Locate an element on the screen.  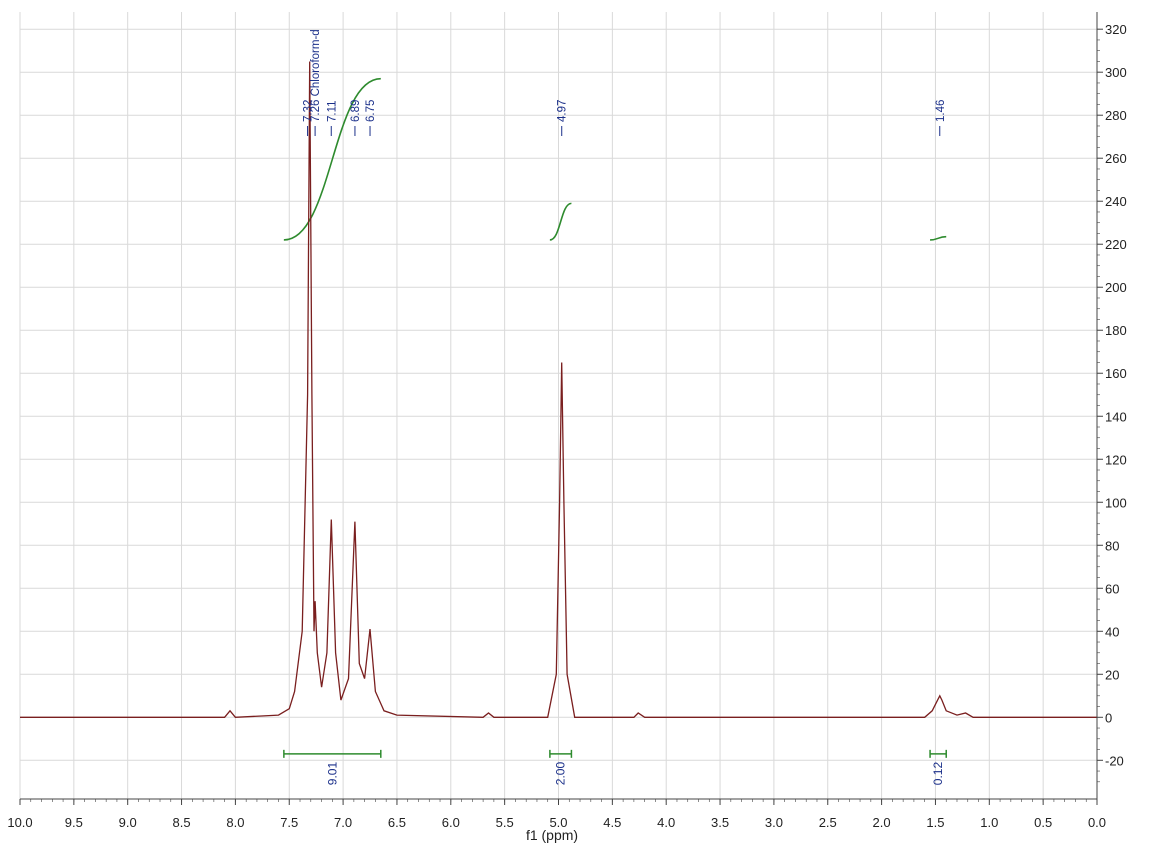
x-tick-label: 6.5 is located at coordinates (397, 822).